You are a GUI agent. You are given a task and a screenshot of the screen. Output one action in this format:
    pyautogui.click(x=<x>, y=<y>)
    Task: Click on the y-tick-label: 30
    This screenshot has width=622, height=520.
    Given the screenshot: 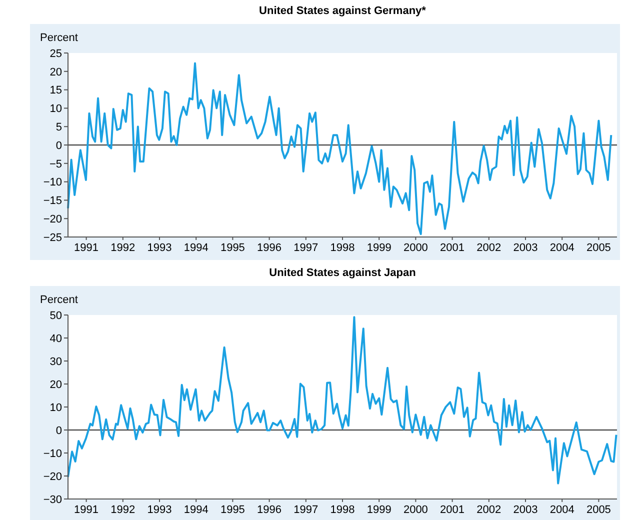 What is the action you would take?
    pyautogui.click(x=56, y=362)
    